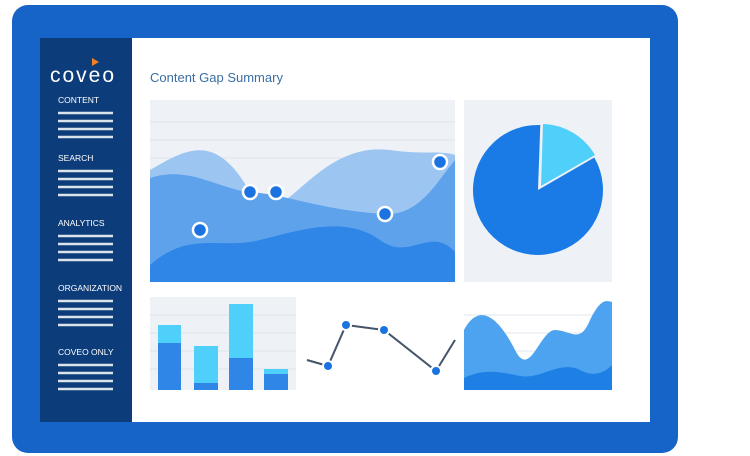 The height and width of the screenshot is (456, 750). What do you see at coordinates (86, 352) in the screenshot?
I see `nav-item: COVEO ONLY` at bounding box center [86, 352].